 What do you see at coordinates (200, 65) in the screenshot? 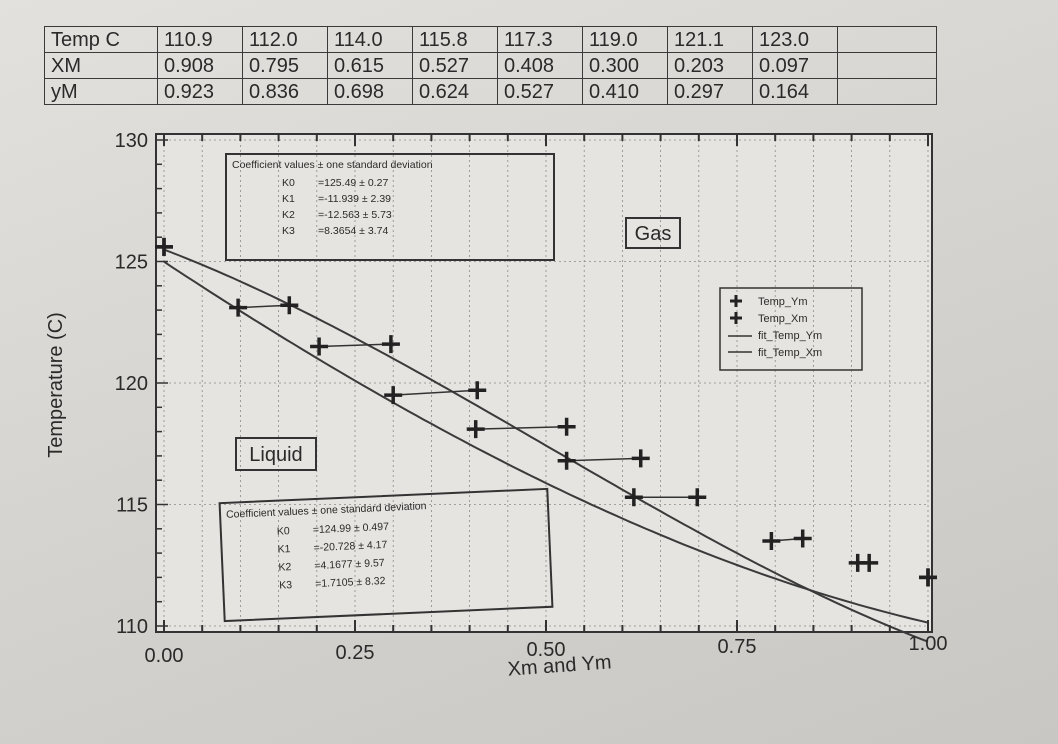
I see `table-cell: 0.908` at bounding box center [200, 65].